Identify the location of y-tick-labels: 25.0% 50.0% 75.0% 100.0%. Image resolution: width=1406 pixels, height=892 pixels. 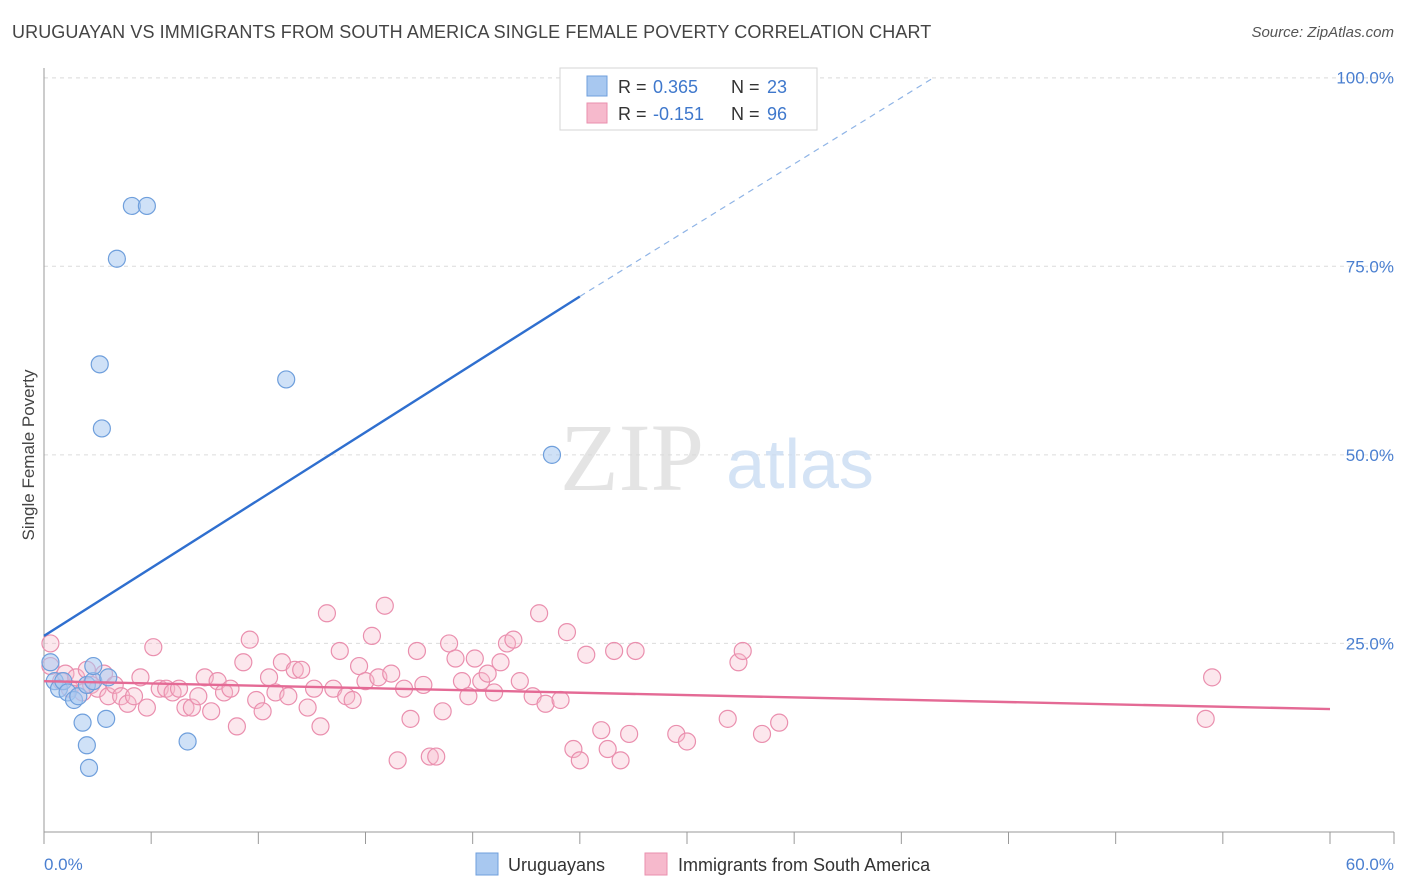
(1365, 361).